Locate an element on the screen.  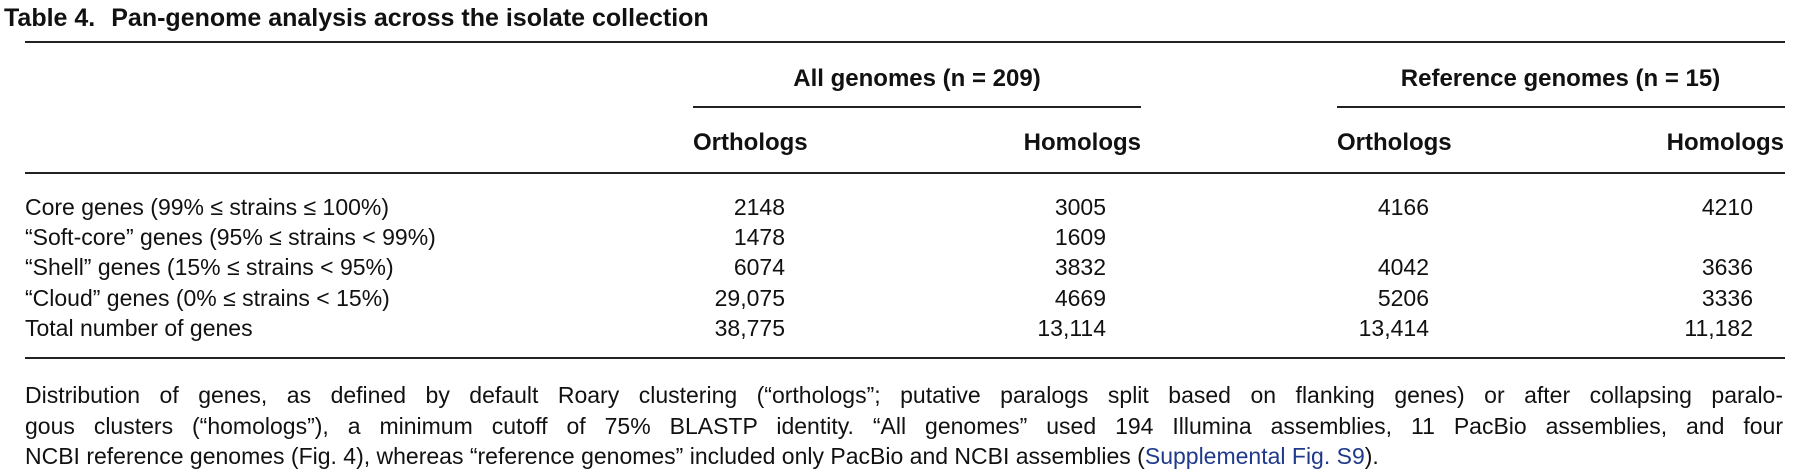
row-label: “Soft-core” genes (95% ≤ strains < 99%) is located at coordinates (230, 237).